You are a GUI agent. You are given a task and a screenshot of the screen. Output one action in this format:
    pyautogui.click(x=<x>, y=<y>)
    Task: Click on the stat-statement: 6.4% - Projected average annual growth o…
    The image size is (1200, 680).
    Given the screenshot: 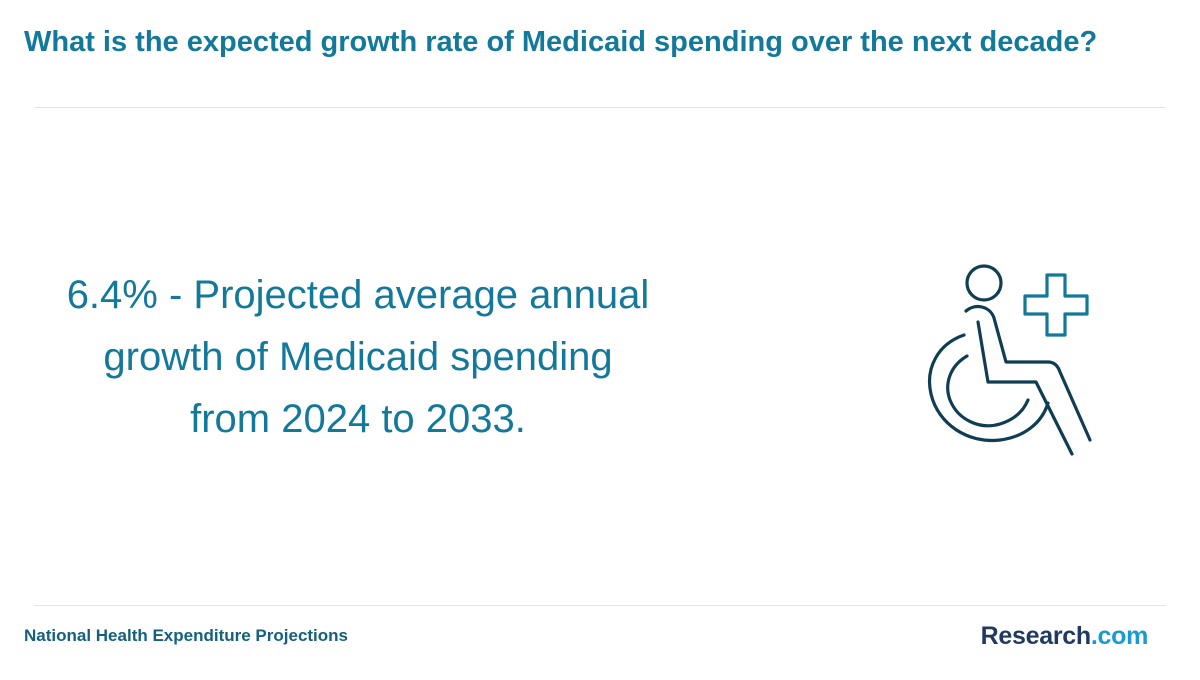 What is the action you would take?
    pyautogui.click(x=358, y=357)
    